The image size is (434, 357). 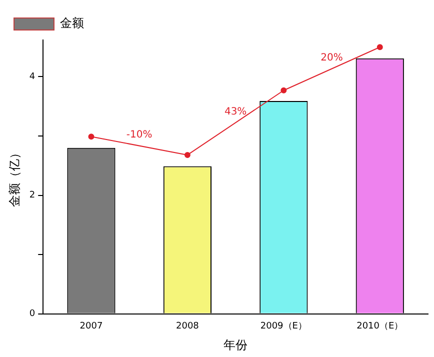 What do you see at coordinates (32, 314) in the screenshot?
I see `y-tick-label: 0` at bounding box center [32, 314].